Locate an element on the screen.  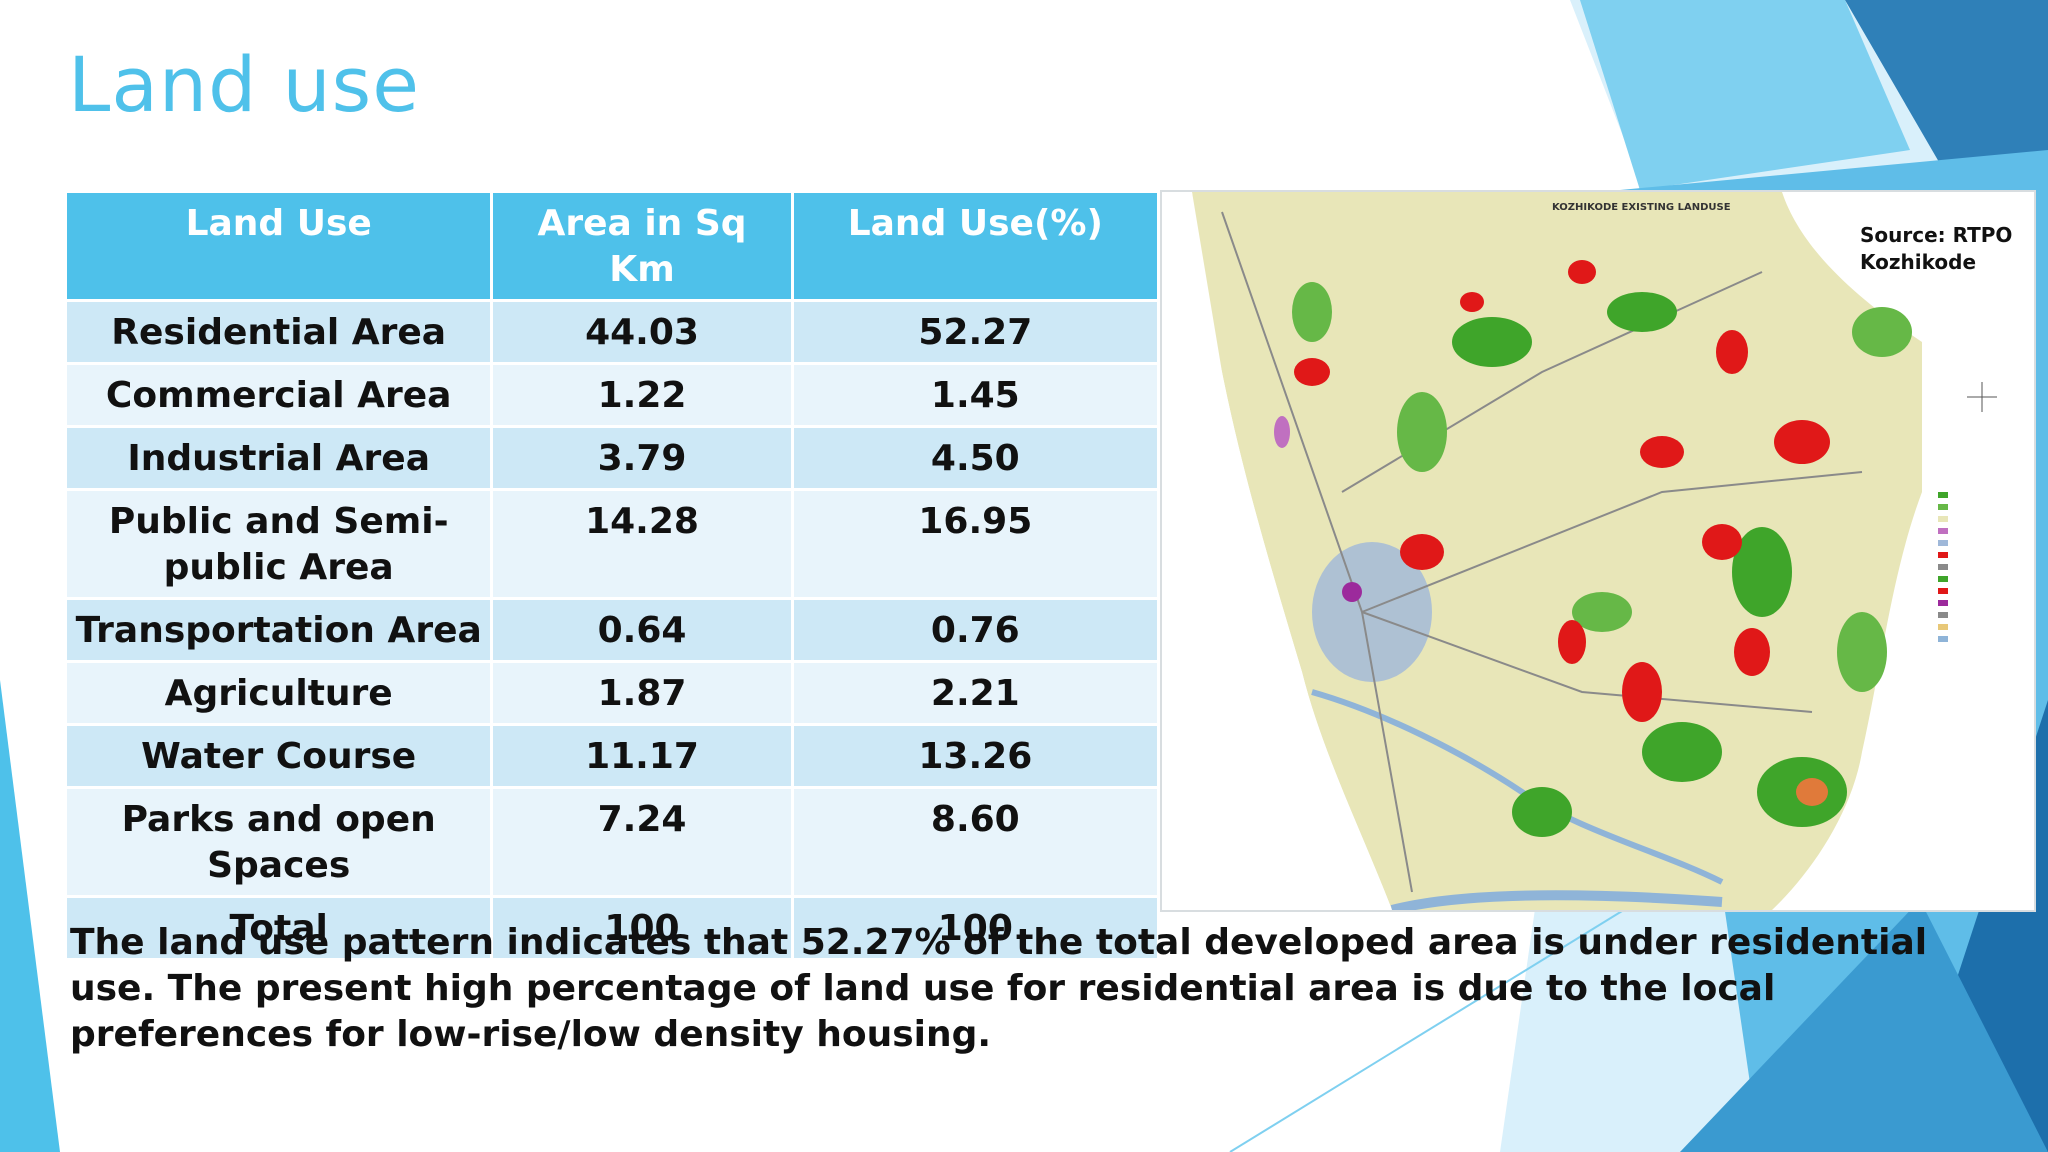
table-row: Agriculture 1.87 2.21 is located at coordinates (612, 693).